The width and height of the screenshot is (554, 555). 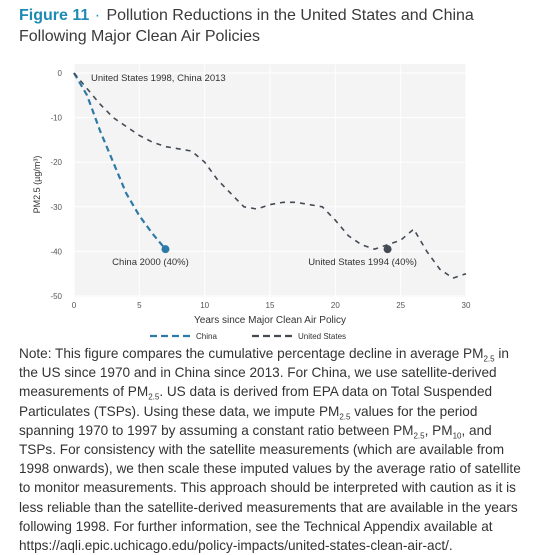 I want to click on end-marker-united-states, so click(x=387, y=249).